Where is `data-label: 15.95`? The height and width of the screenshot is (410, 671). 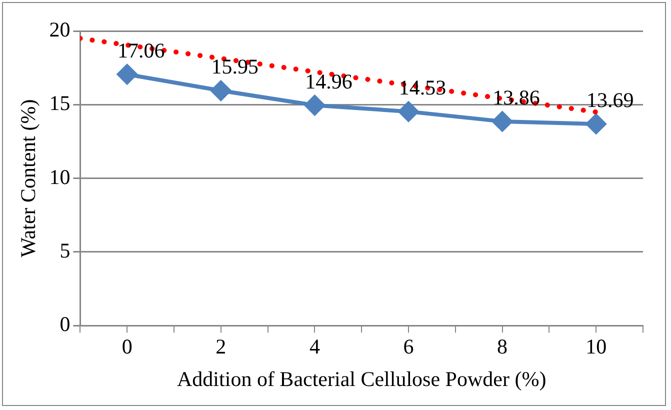
data-label: 15.95 is located at coordinates (235, 66).